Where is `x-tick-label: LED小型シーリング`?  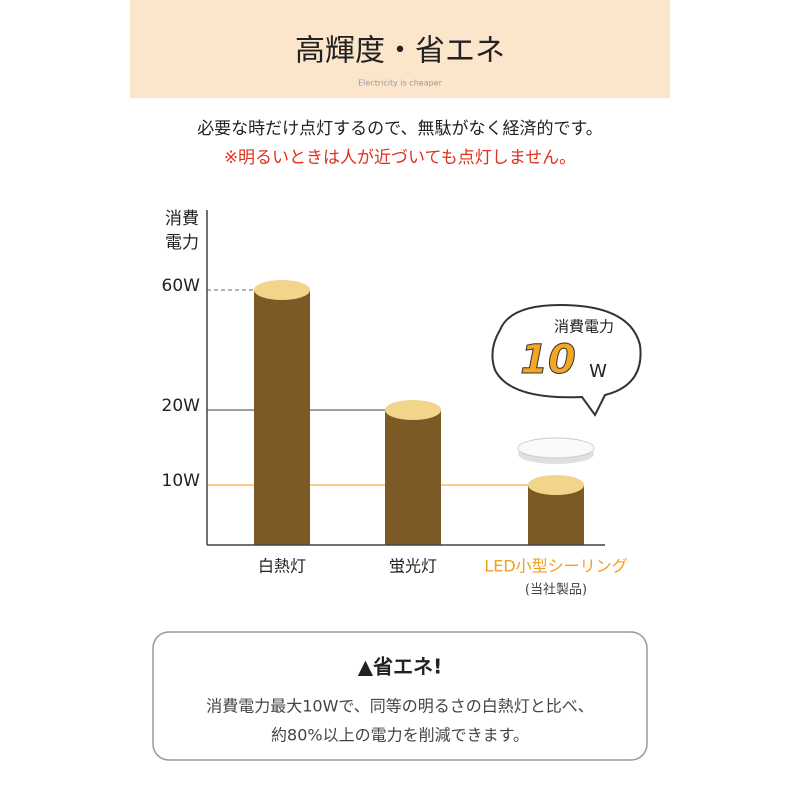 x-tick-label: LED小型シーリング is located at coordinates (555, 566).